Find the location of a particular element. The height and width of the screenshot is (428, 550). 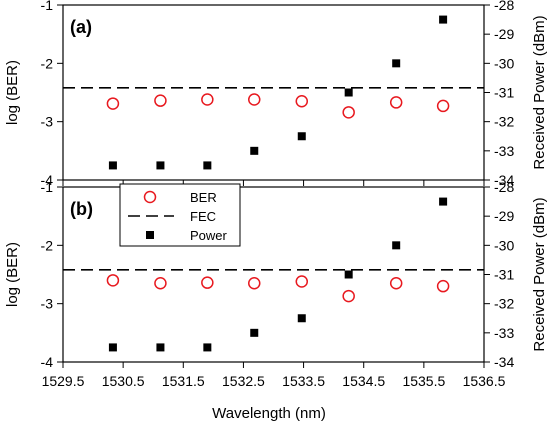

x-axis-title: Wavelength (nm) is located at coordinates (269, 413).